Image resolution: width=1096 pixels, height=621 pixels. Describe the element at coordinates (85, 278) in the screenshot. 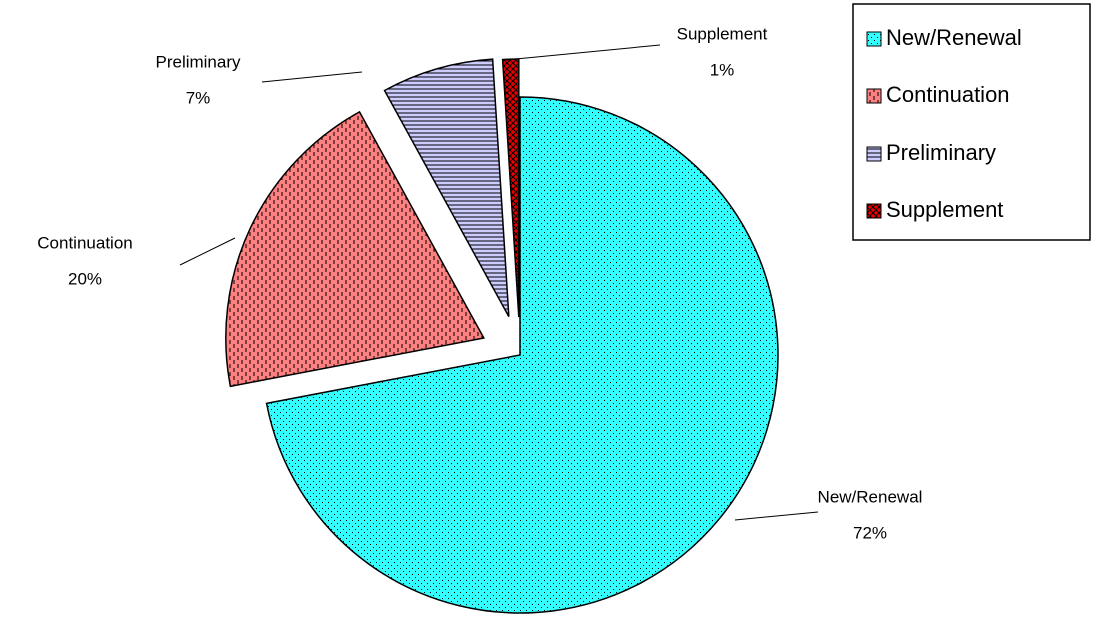

I see `slice-value-label: 20%` at that location.